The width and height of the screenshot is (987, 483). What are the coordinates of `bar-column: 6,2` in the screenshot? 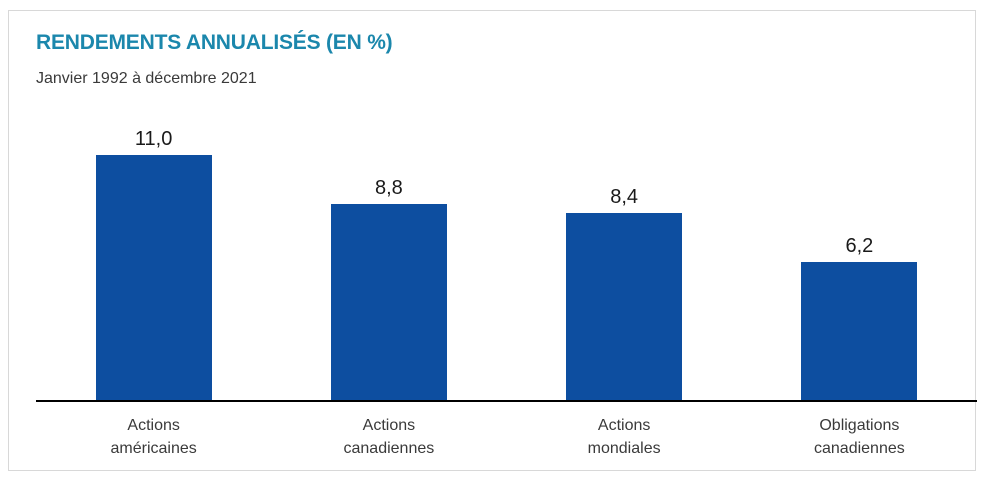 It's located at (859, 259).